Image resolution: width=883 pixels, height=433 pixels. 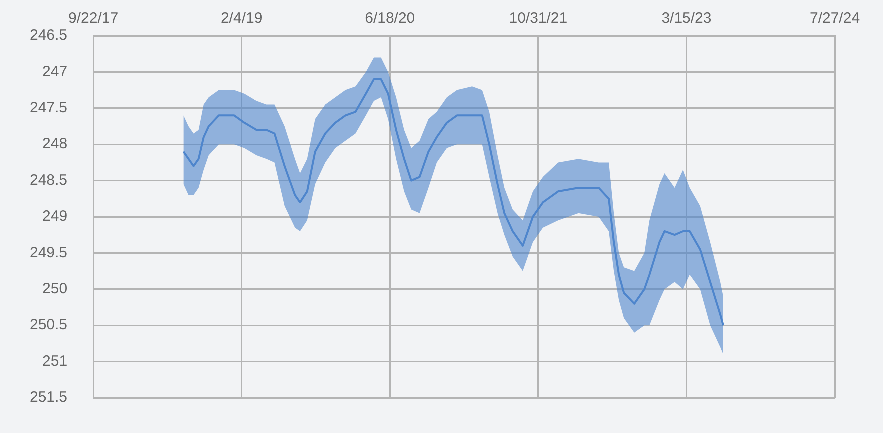 I want to click on x-tick-label: 6/18/20, so click(x=390, y=19).